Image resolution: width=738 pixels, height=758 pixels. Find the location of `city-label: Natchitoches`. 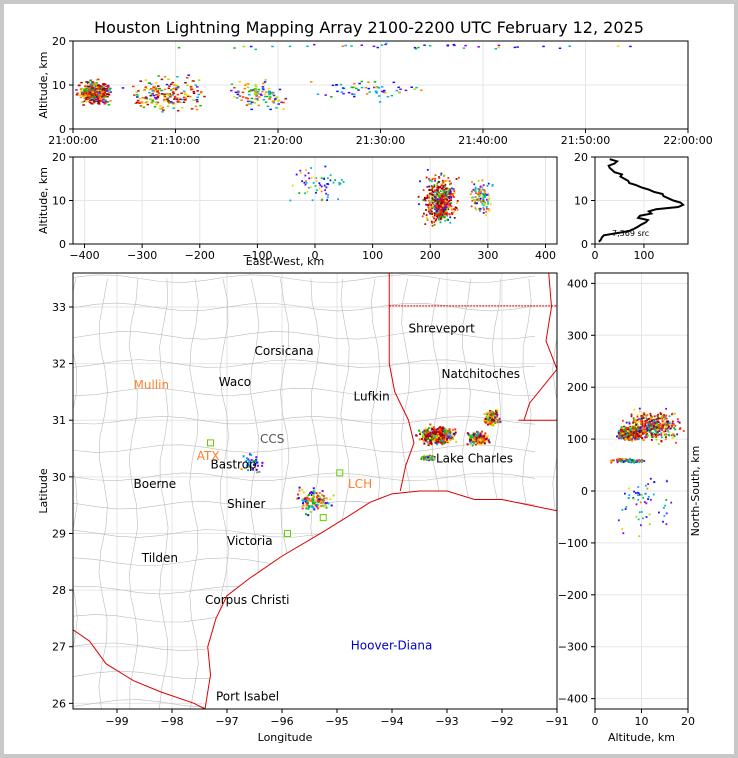

city-label: Natchitoches is located at coordinates (481, 374).